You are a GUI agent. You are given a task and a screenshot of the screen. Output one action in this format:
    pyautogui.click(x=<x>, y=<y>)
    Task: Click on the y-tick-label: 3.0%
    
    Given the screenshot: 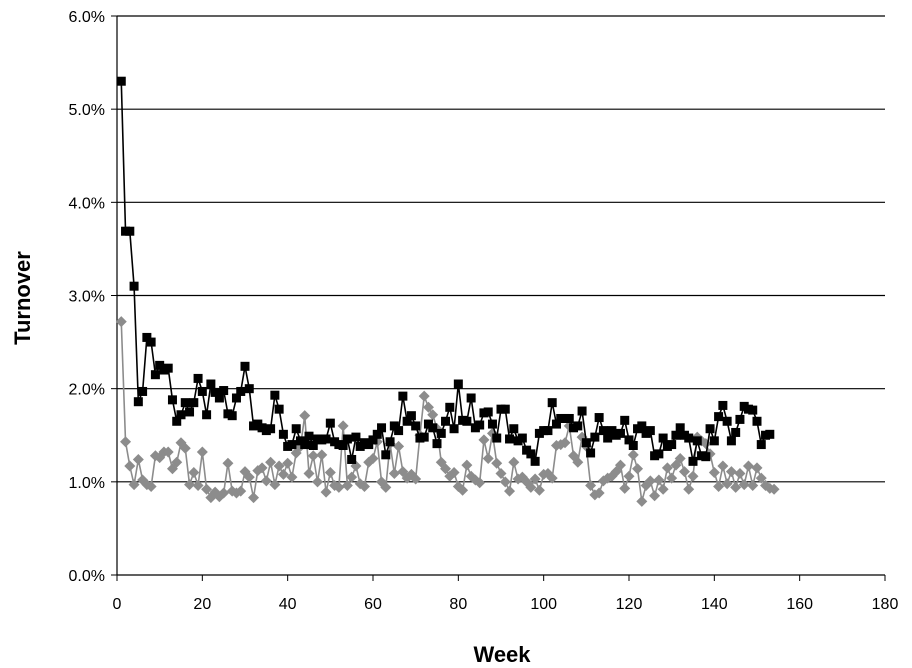 What is the action you would take?
    pyautogui.click(x=87, y=297)
    